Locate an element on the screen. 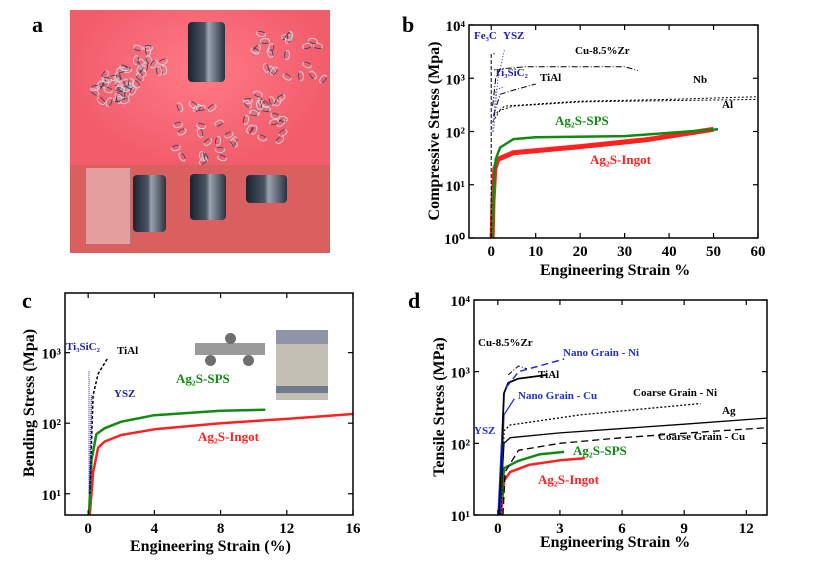 This screenshot has height=564, width=822. b-label-cuzr: Cu-8.5%Zr is located at coordinates (602, 51).